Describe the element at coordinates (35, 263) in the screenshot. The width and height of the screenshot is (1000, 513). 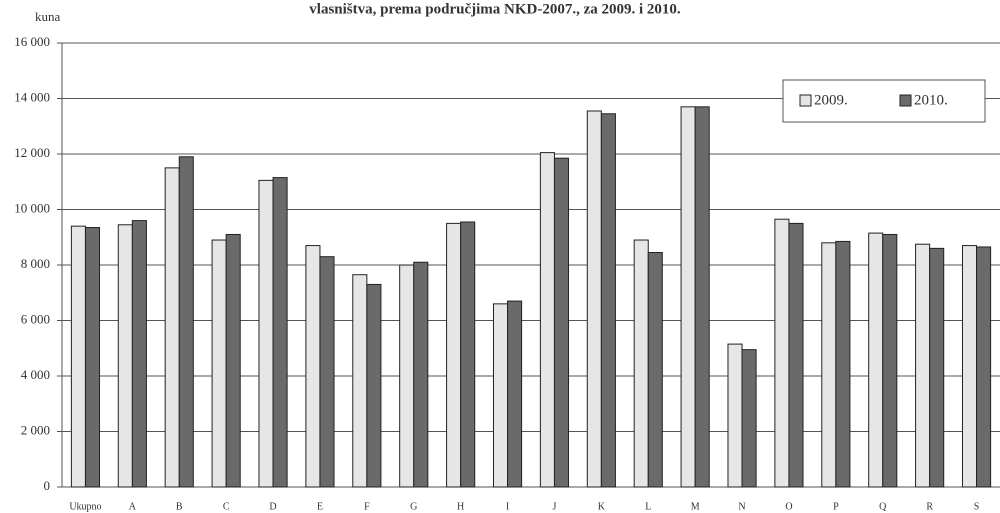
I see `y-tick-label: 8 000` at that location.